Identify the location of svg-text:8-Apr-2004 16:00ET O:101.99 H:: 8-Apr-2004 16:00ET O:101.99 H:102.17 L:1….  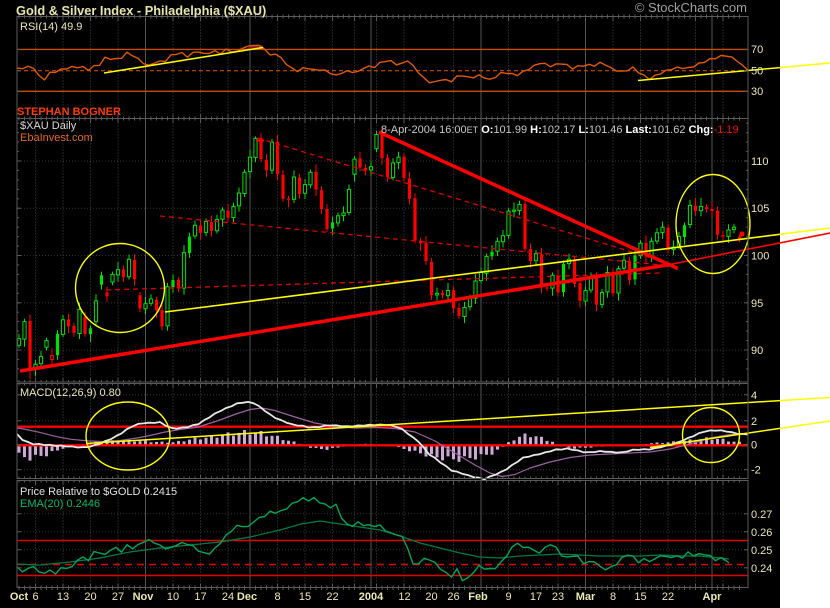
(560, 130).